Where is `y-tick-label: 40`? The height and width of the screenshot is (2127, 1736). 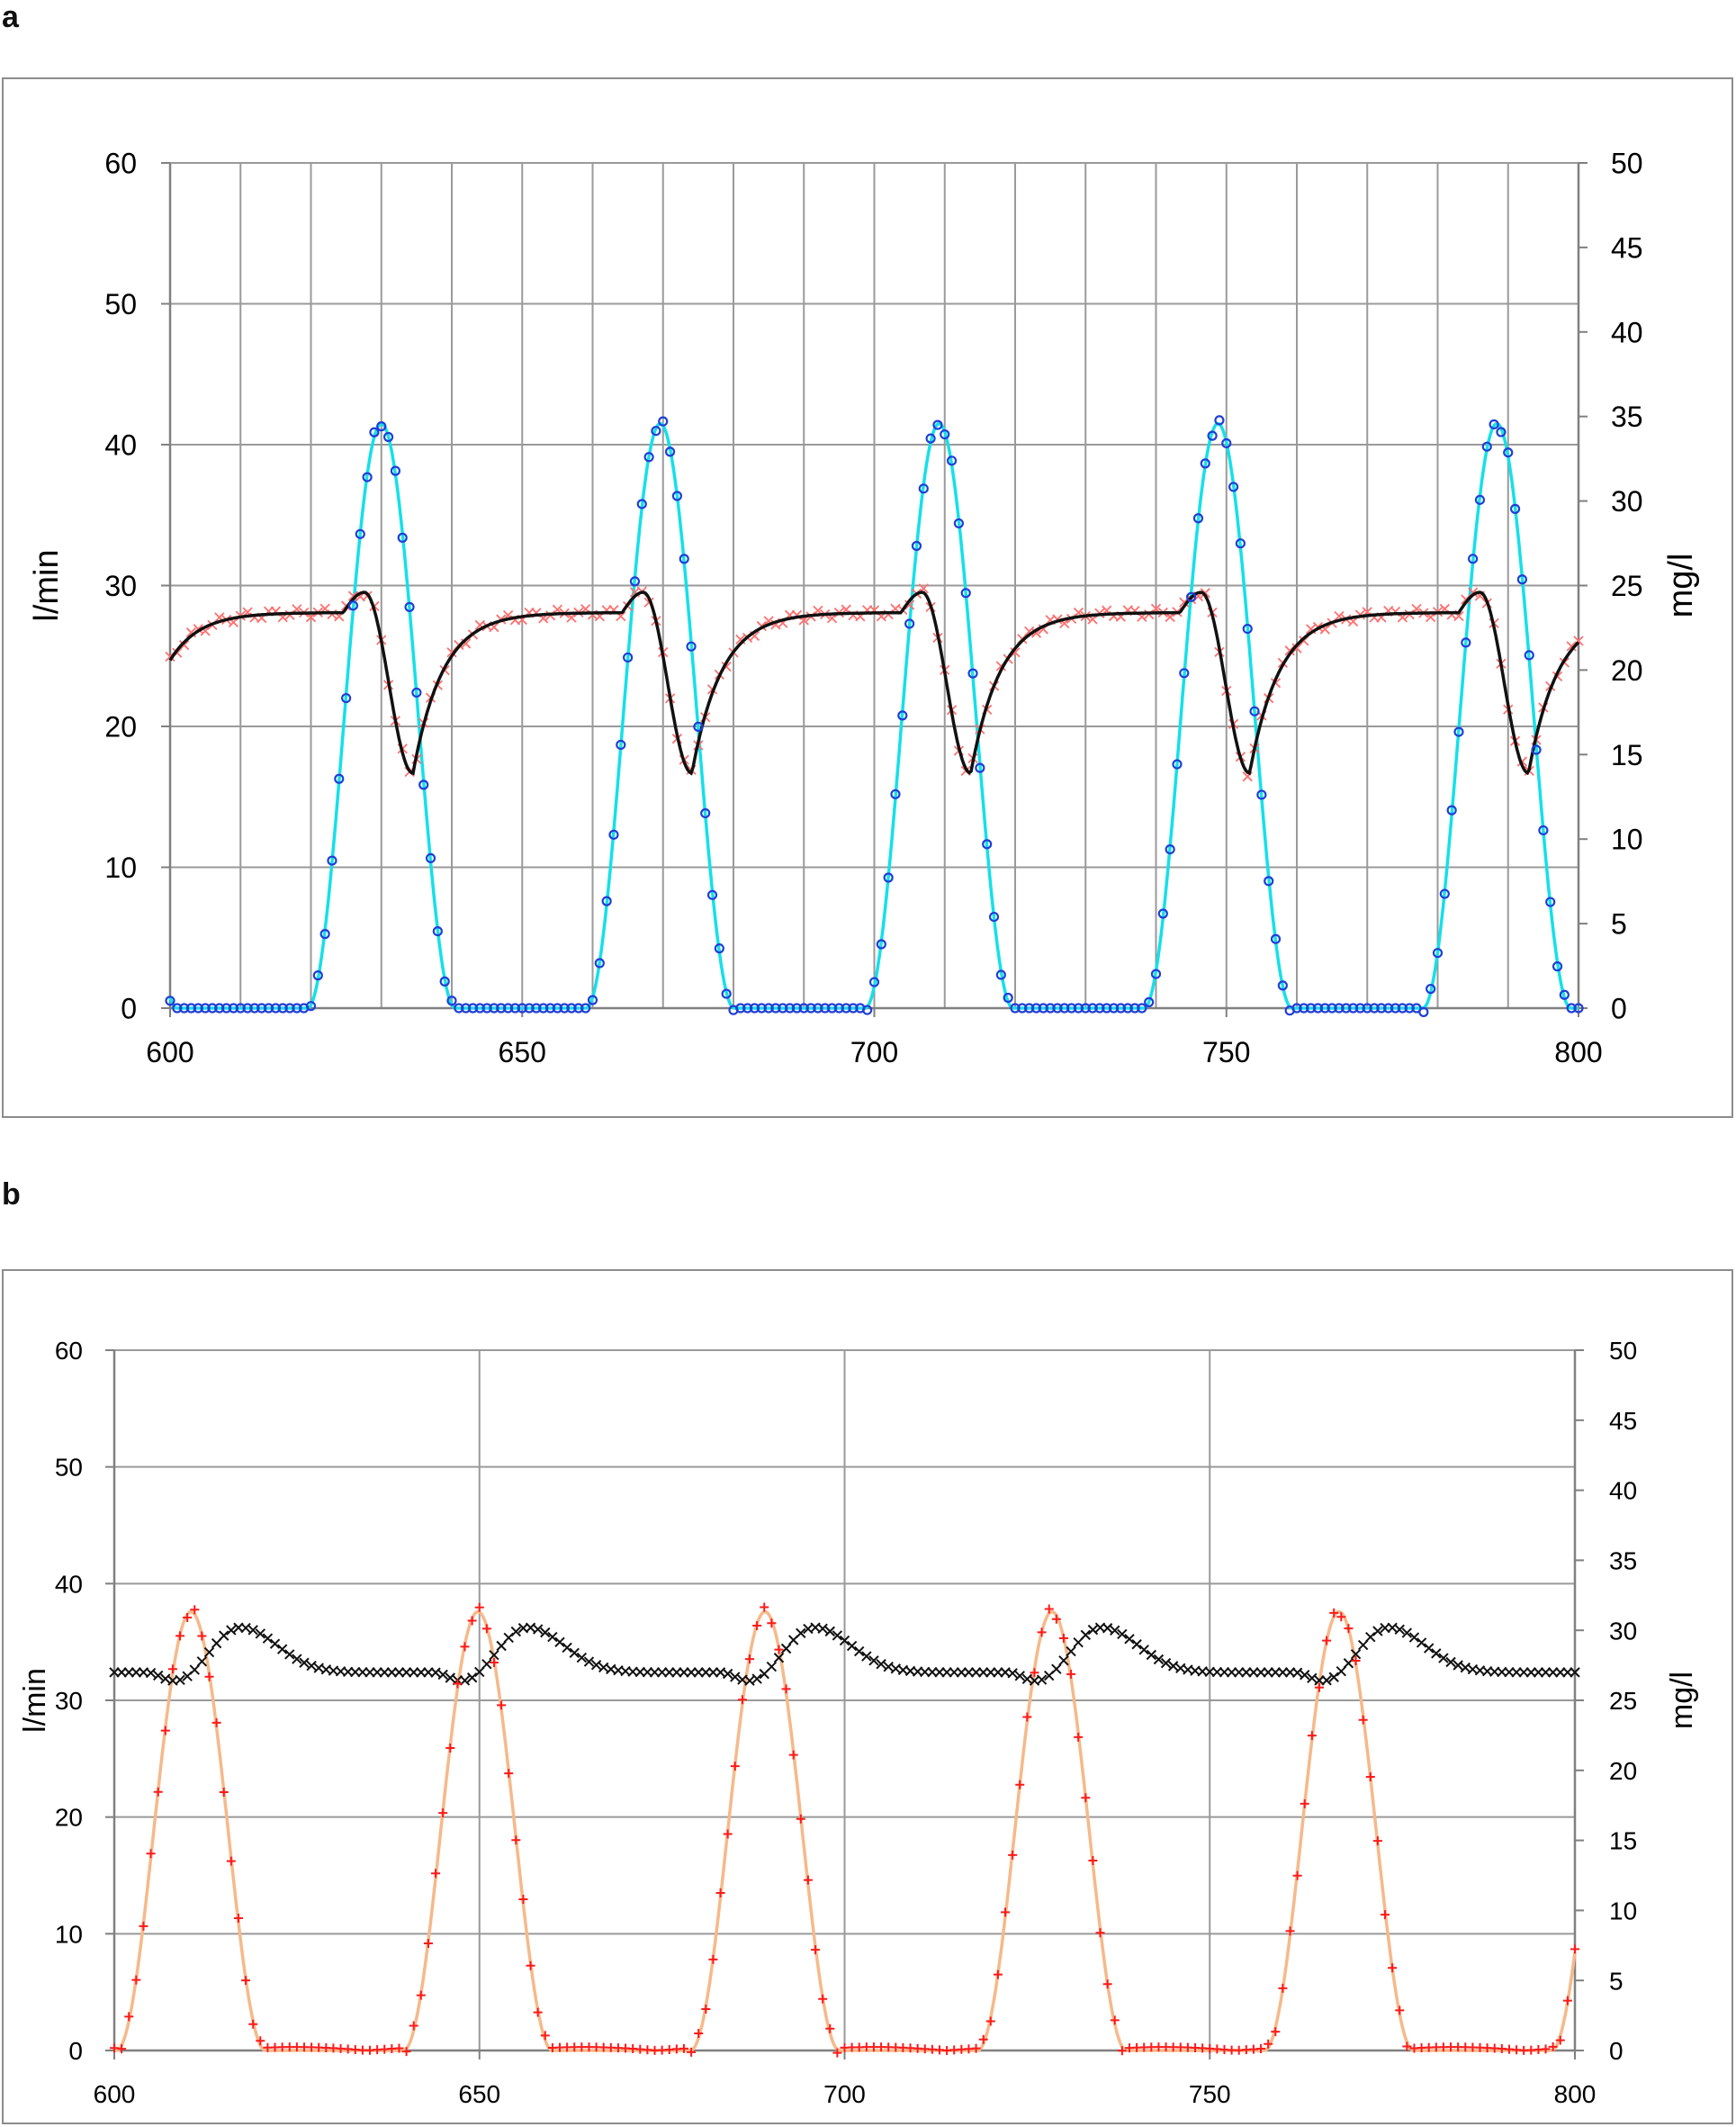 y-tick-label: 40 is located at coordinates (69, 1584).